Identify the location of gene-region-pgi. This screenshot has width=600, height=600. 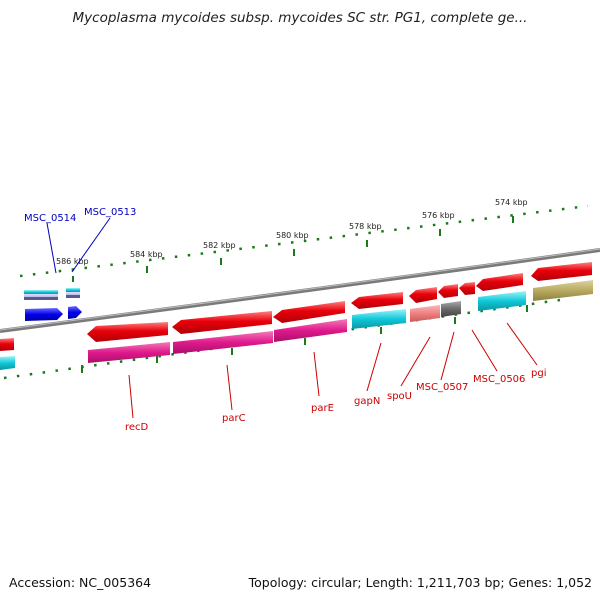
(563, 290).